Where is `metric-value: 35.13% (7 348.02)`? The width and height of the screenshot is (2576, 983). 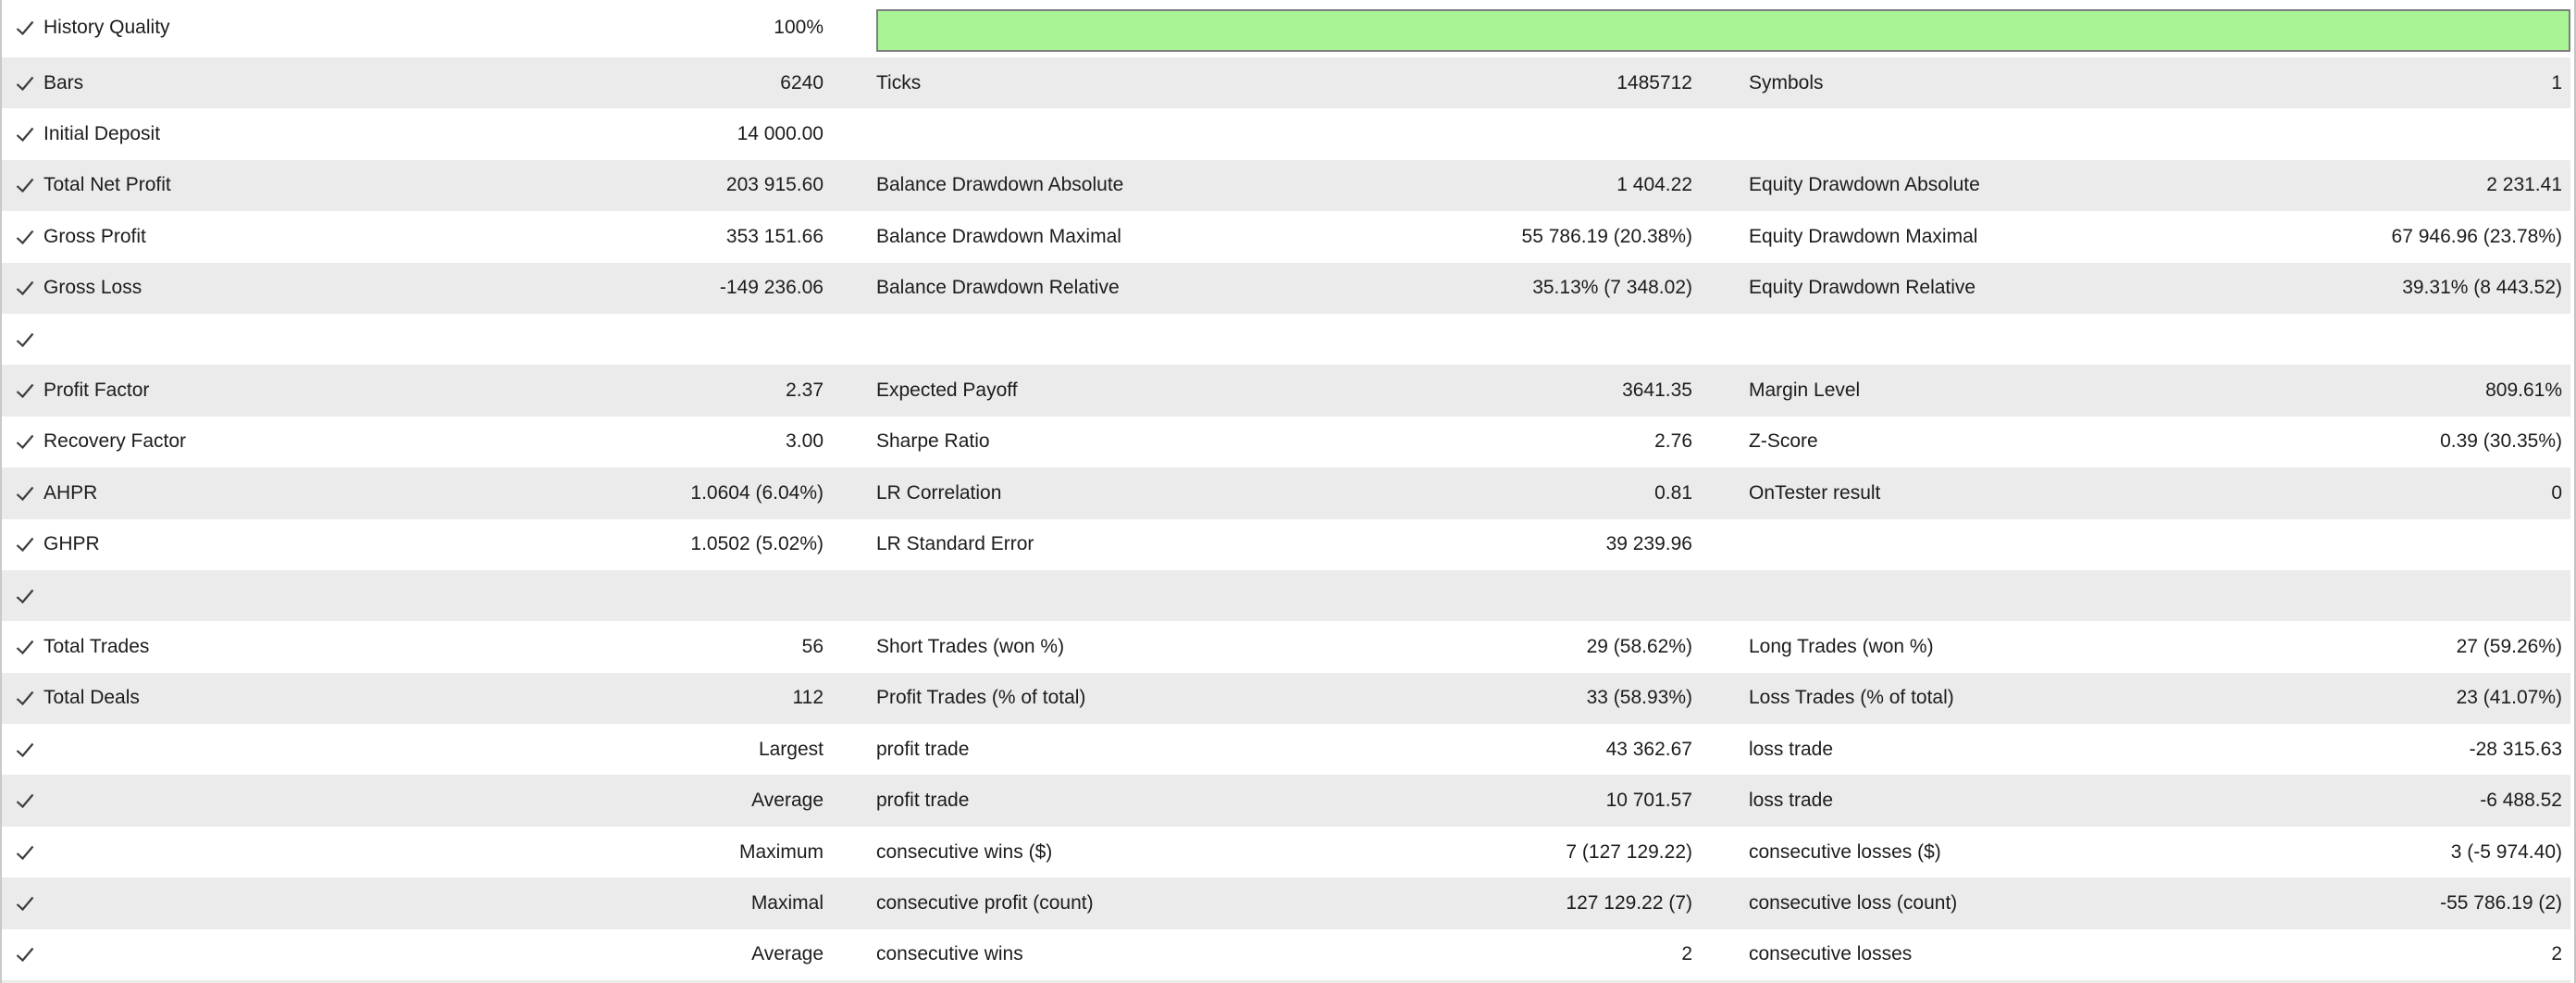
metric-value: 35.13% (7 348.02) is located at coordinates (1612, 288).